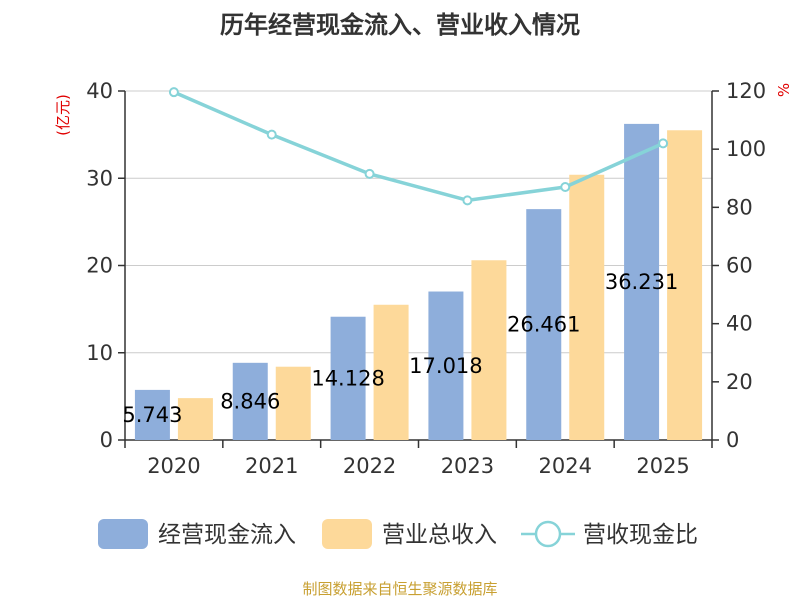  What do you see at coordinates (746, 91) in the screenshot?
I see `right-tick-label: 120` at bounding box center [746, 91].